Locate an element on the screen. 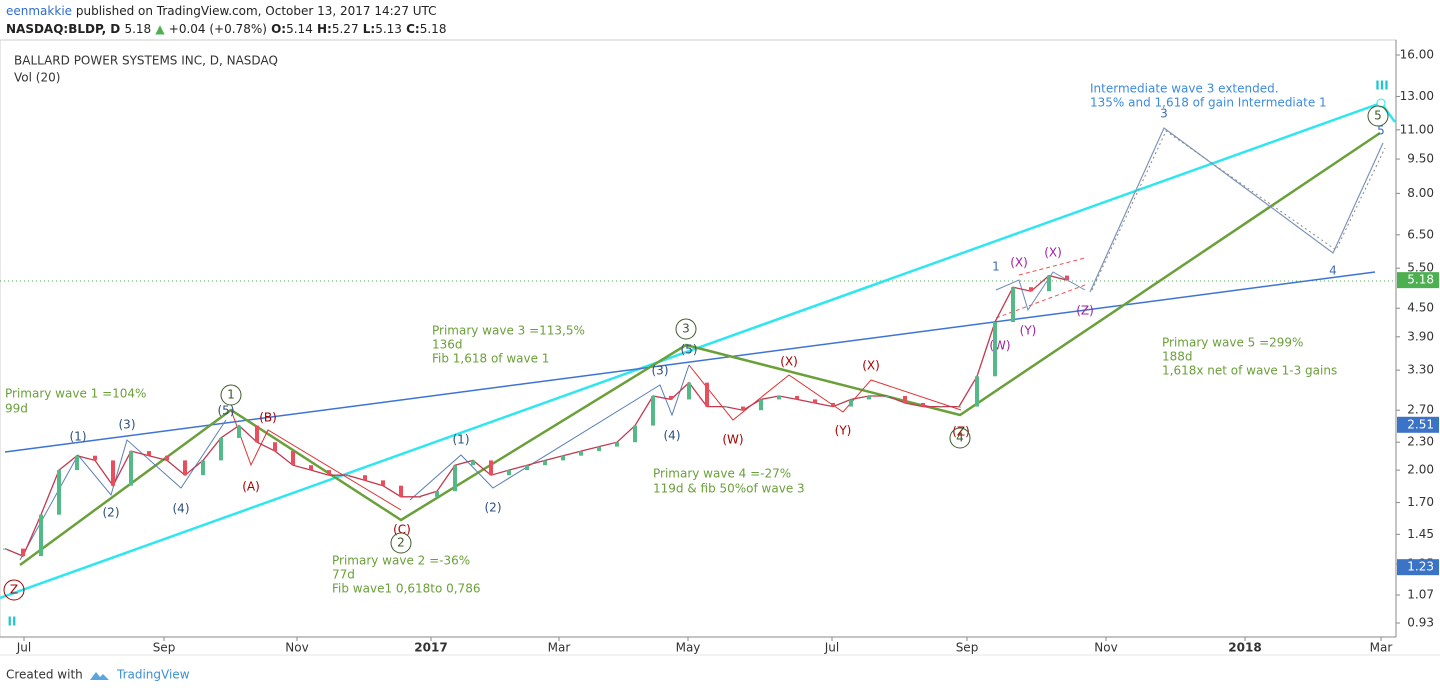 Image resolution: width=1440 pixels, height=696 pixels. low: 5.13 is located at coordinates (388, 29).